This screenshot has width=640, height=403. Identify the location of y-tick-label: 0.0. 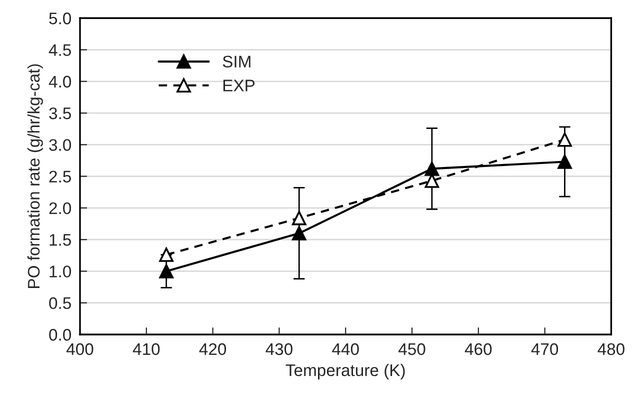
(60, 334).